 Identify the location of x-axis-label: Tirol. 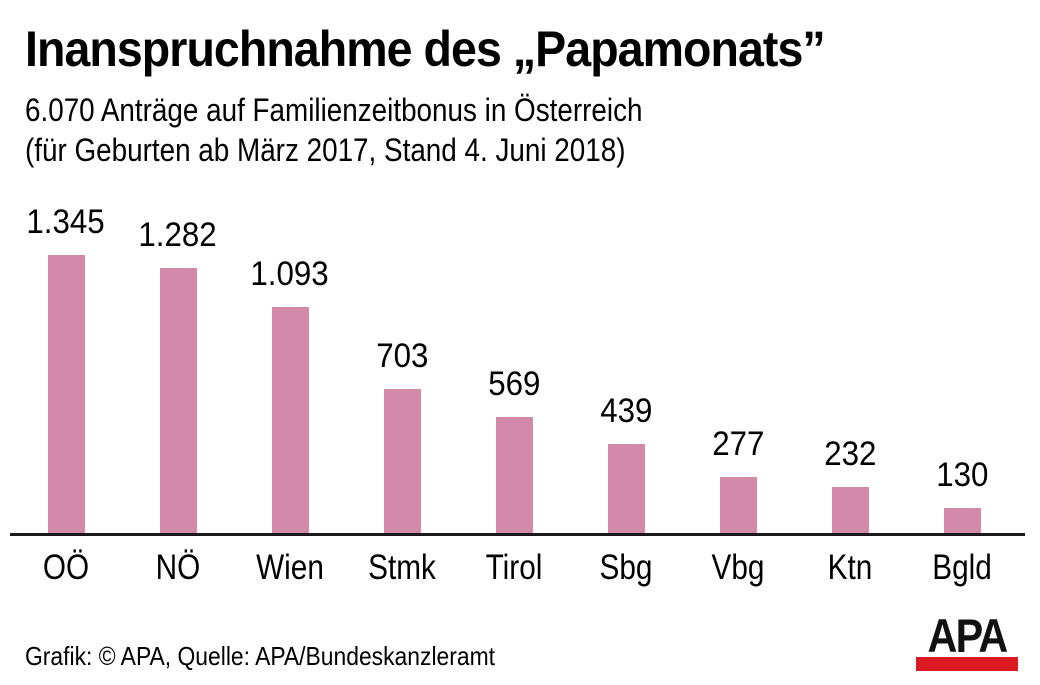
(514, 567).